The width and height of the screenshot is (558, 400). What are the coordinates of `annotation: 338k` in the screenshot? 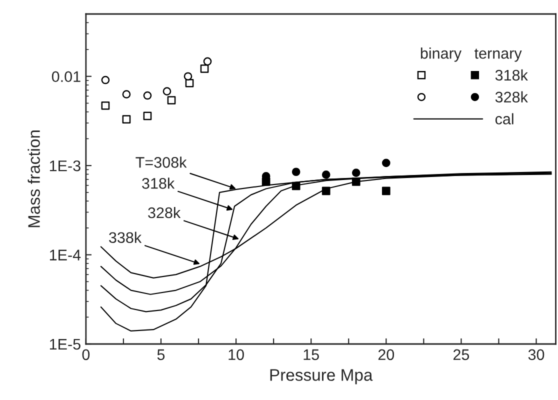 It's located at (125, 238).